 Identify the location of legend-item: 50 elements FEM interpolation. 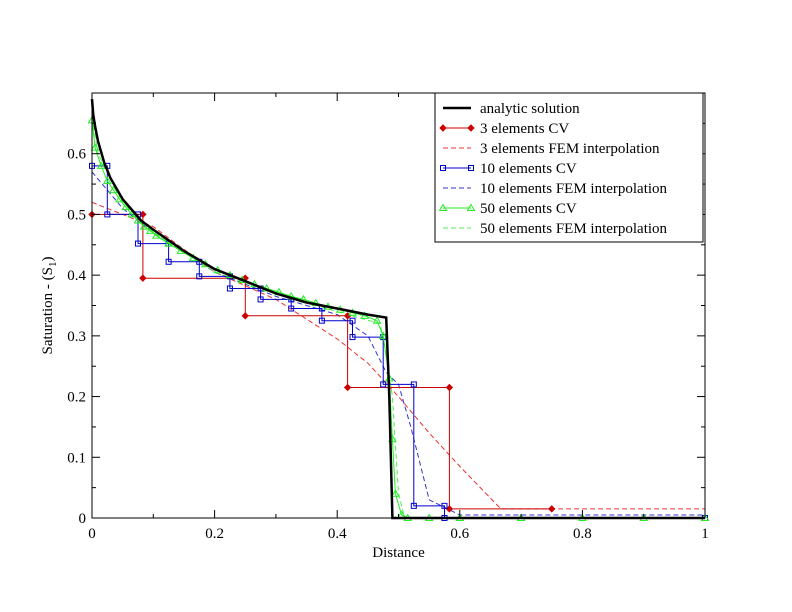
(555, 229).